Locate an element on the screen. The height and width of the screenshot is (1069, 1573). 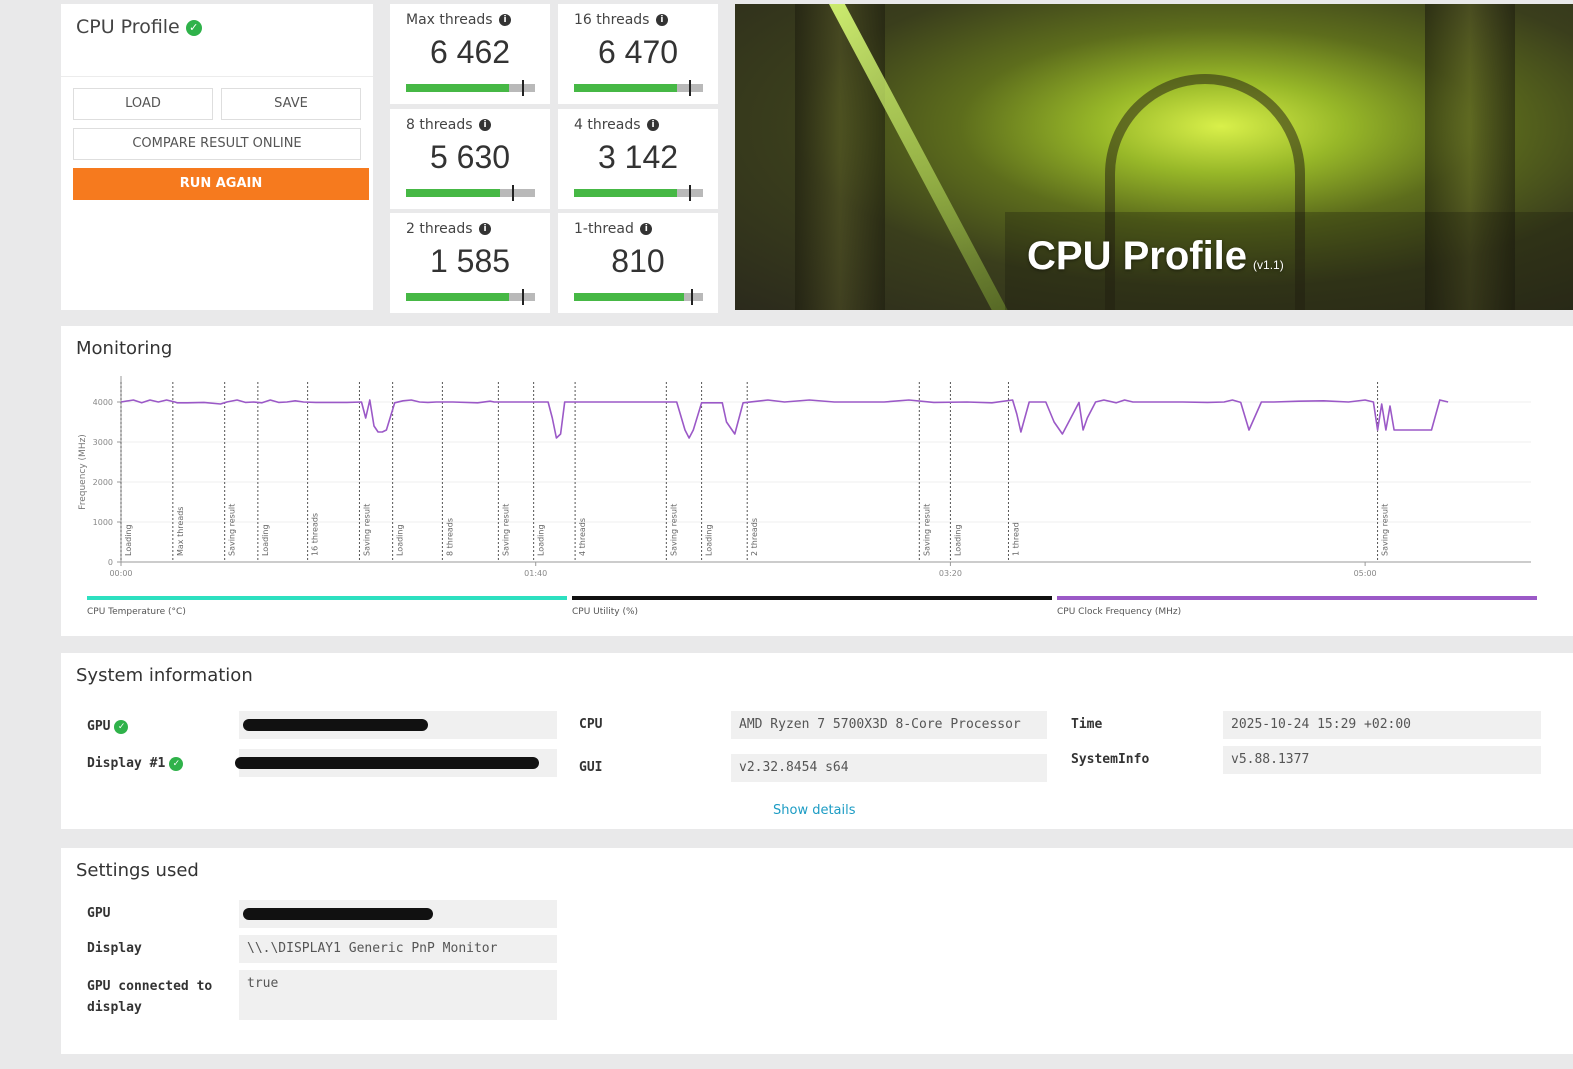
score-value: 3 142 is located at coordinates (638, 157).